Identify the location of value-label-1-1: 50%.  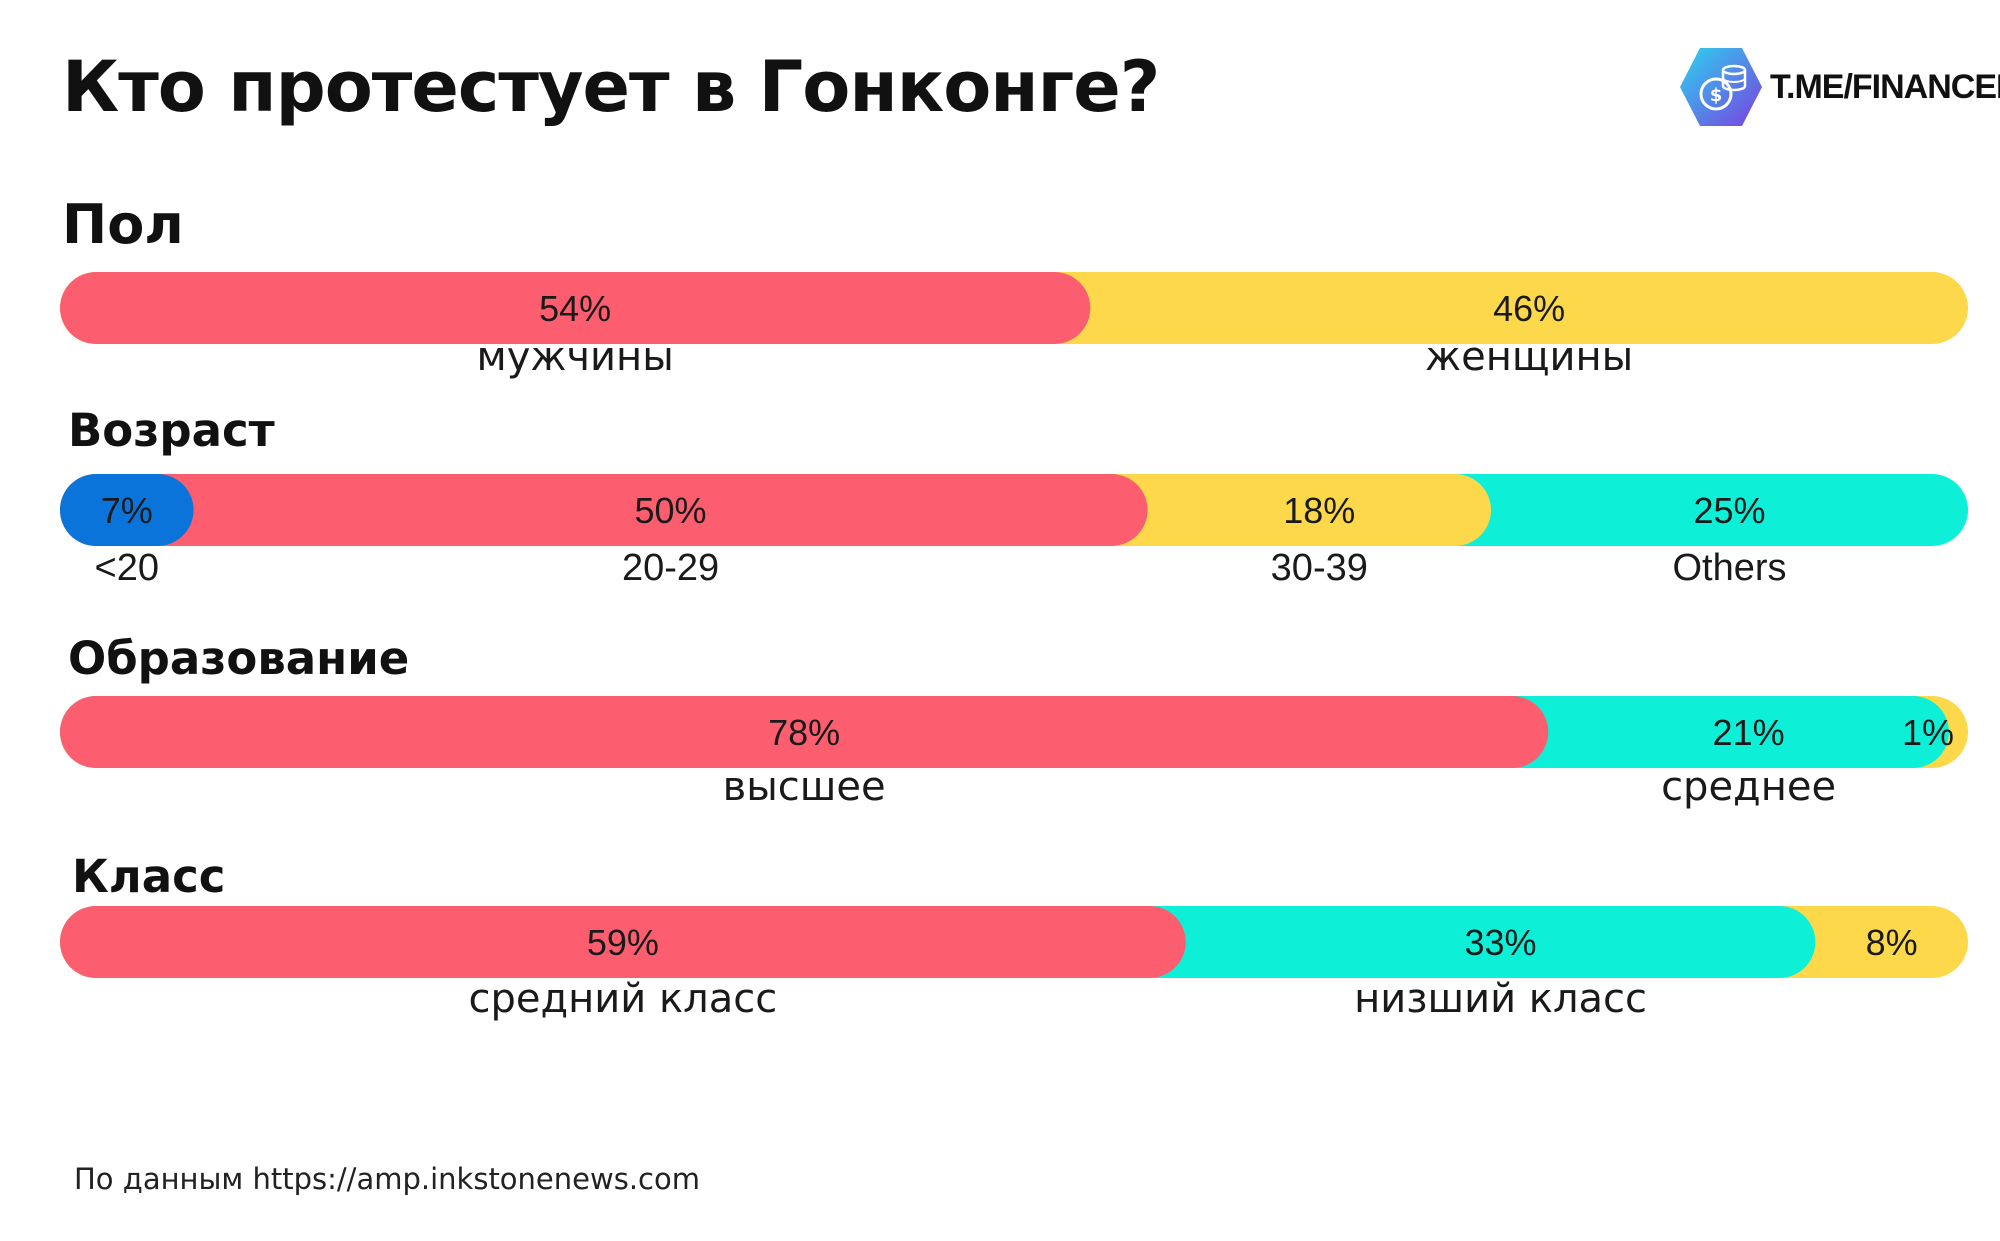
(671, 510).